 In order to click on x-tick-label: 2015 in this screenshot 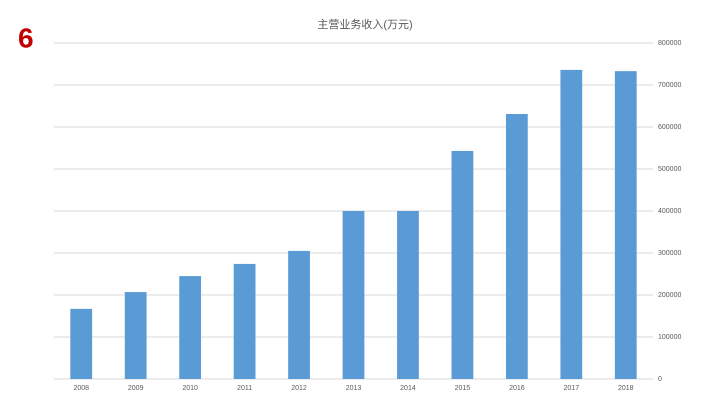, I will do `click(463, 388)`.